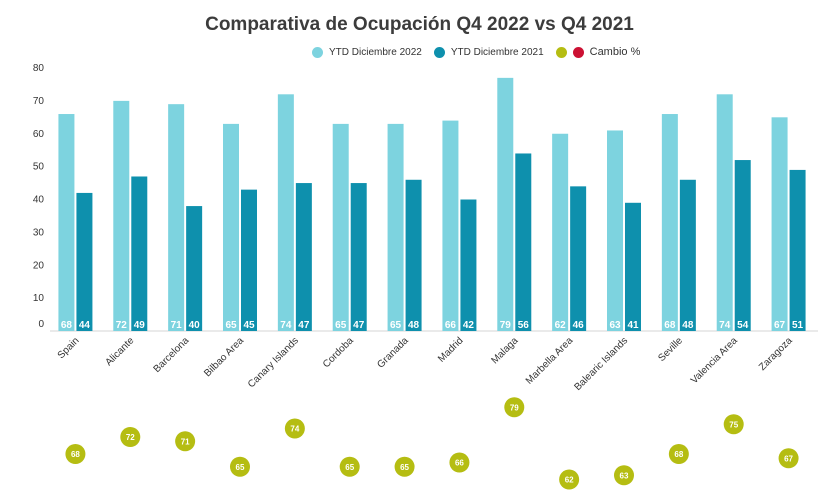 The image size is (839, 501). I want to click on bar-data-label: 62, so click(561, 325).